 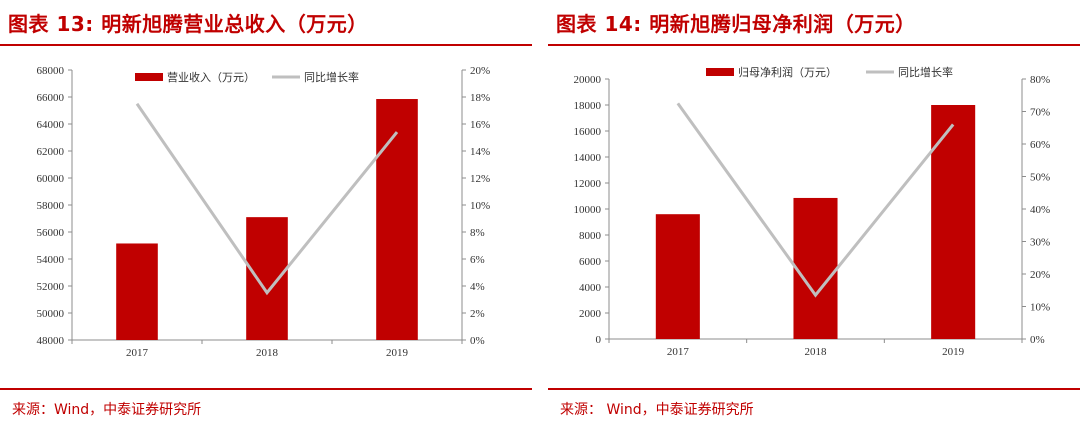 I want to click on y2-tick-label: 12%, so click(x=480, y=179).